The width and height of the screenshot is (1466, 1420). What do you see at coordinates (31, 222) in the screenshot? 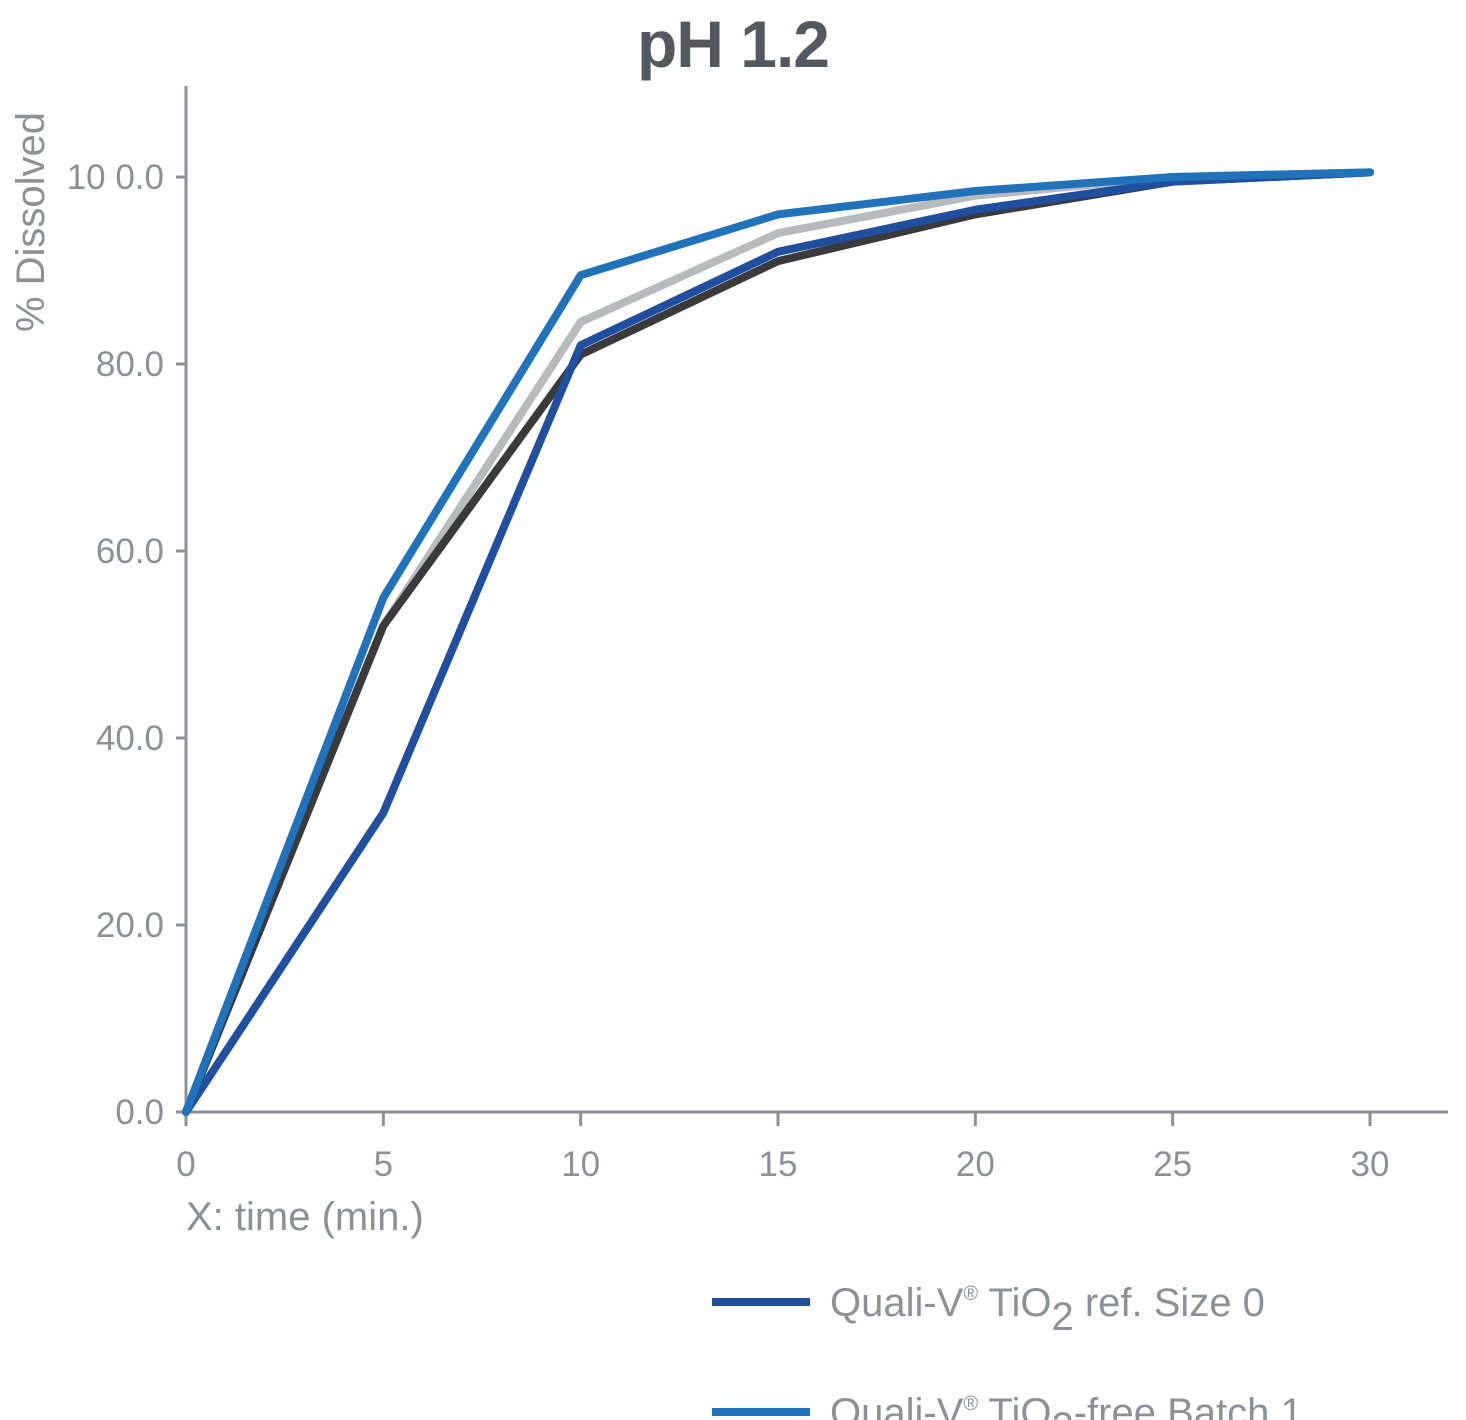
I see `y-axis-label: % Dissolved` at bounding box center [31, 222].